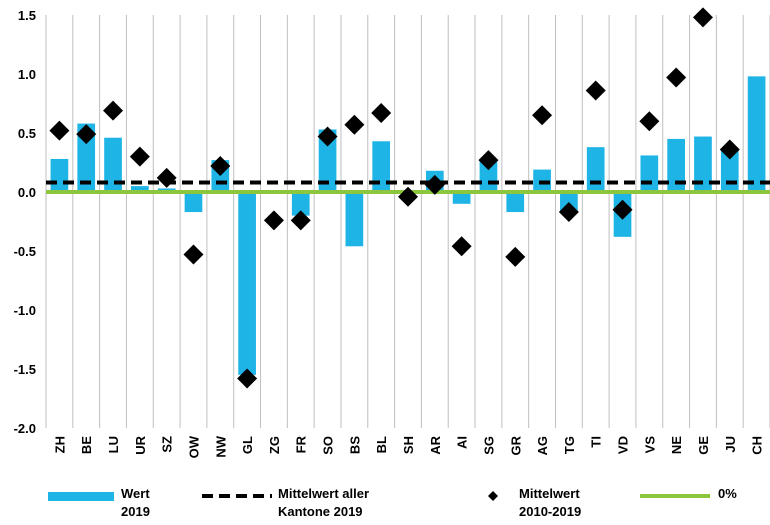 Image resolution: width=770 pixels, height=525 pixels. What do you see at coordinates (328, 445) in the screenshot?
I see `x-tick-label: SO` at bounding box center [328, 445].